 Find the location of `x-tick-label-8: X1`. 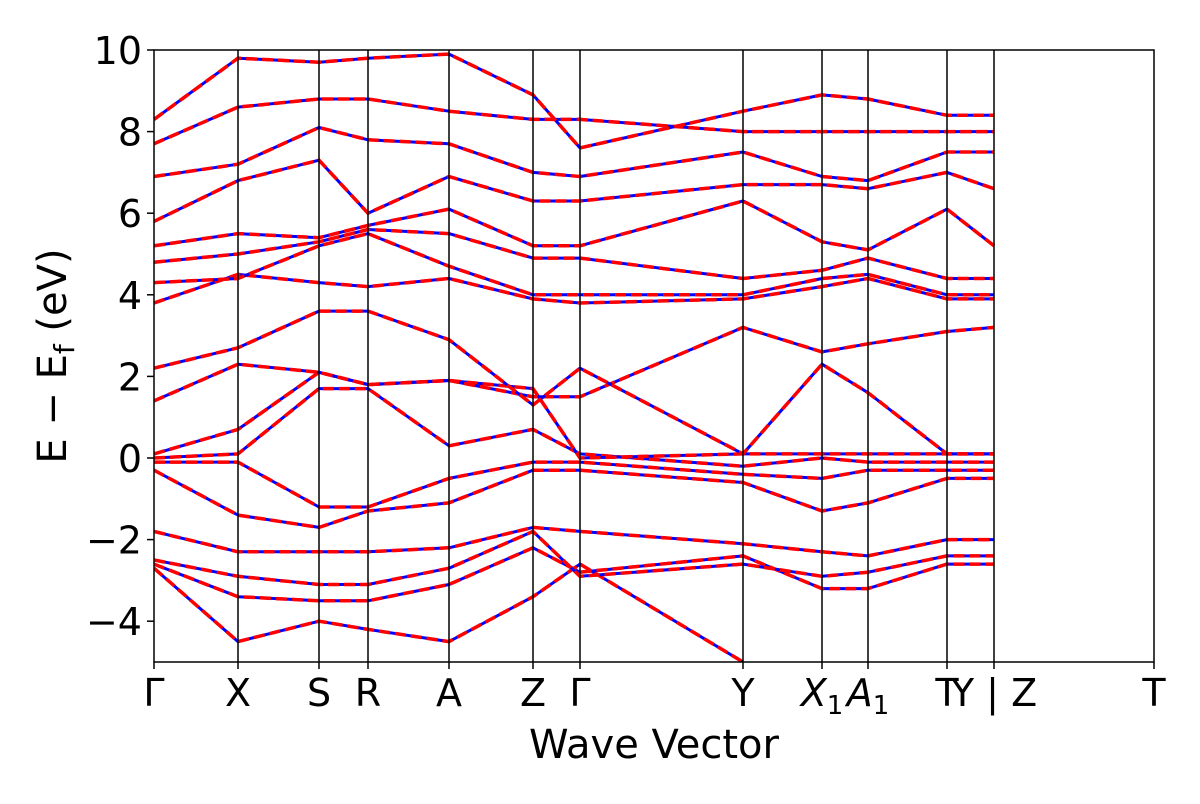

x-tick-label-8: X1 is located at coordinates (821, 696).